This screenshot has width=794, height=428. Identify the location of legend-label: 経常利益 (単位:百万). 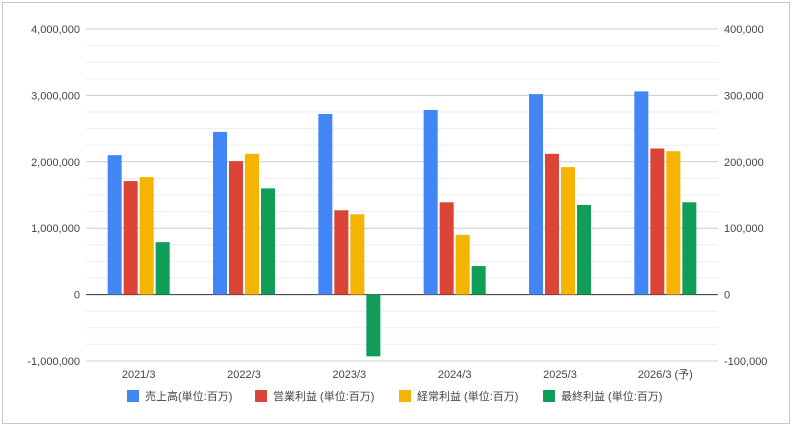
(467, 396).